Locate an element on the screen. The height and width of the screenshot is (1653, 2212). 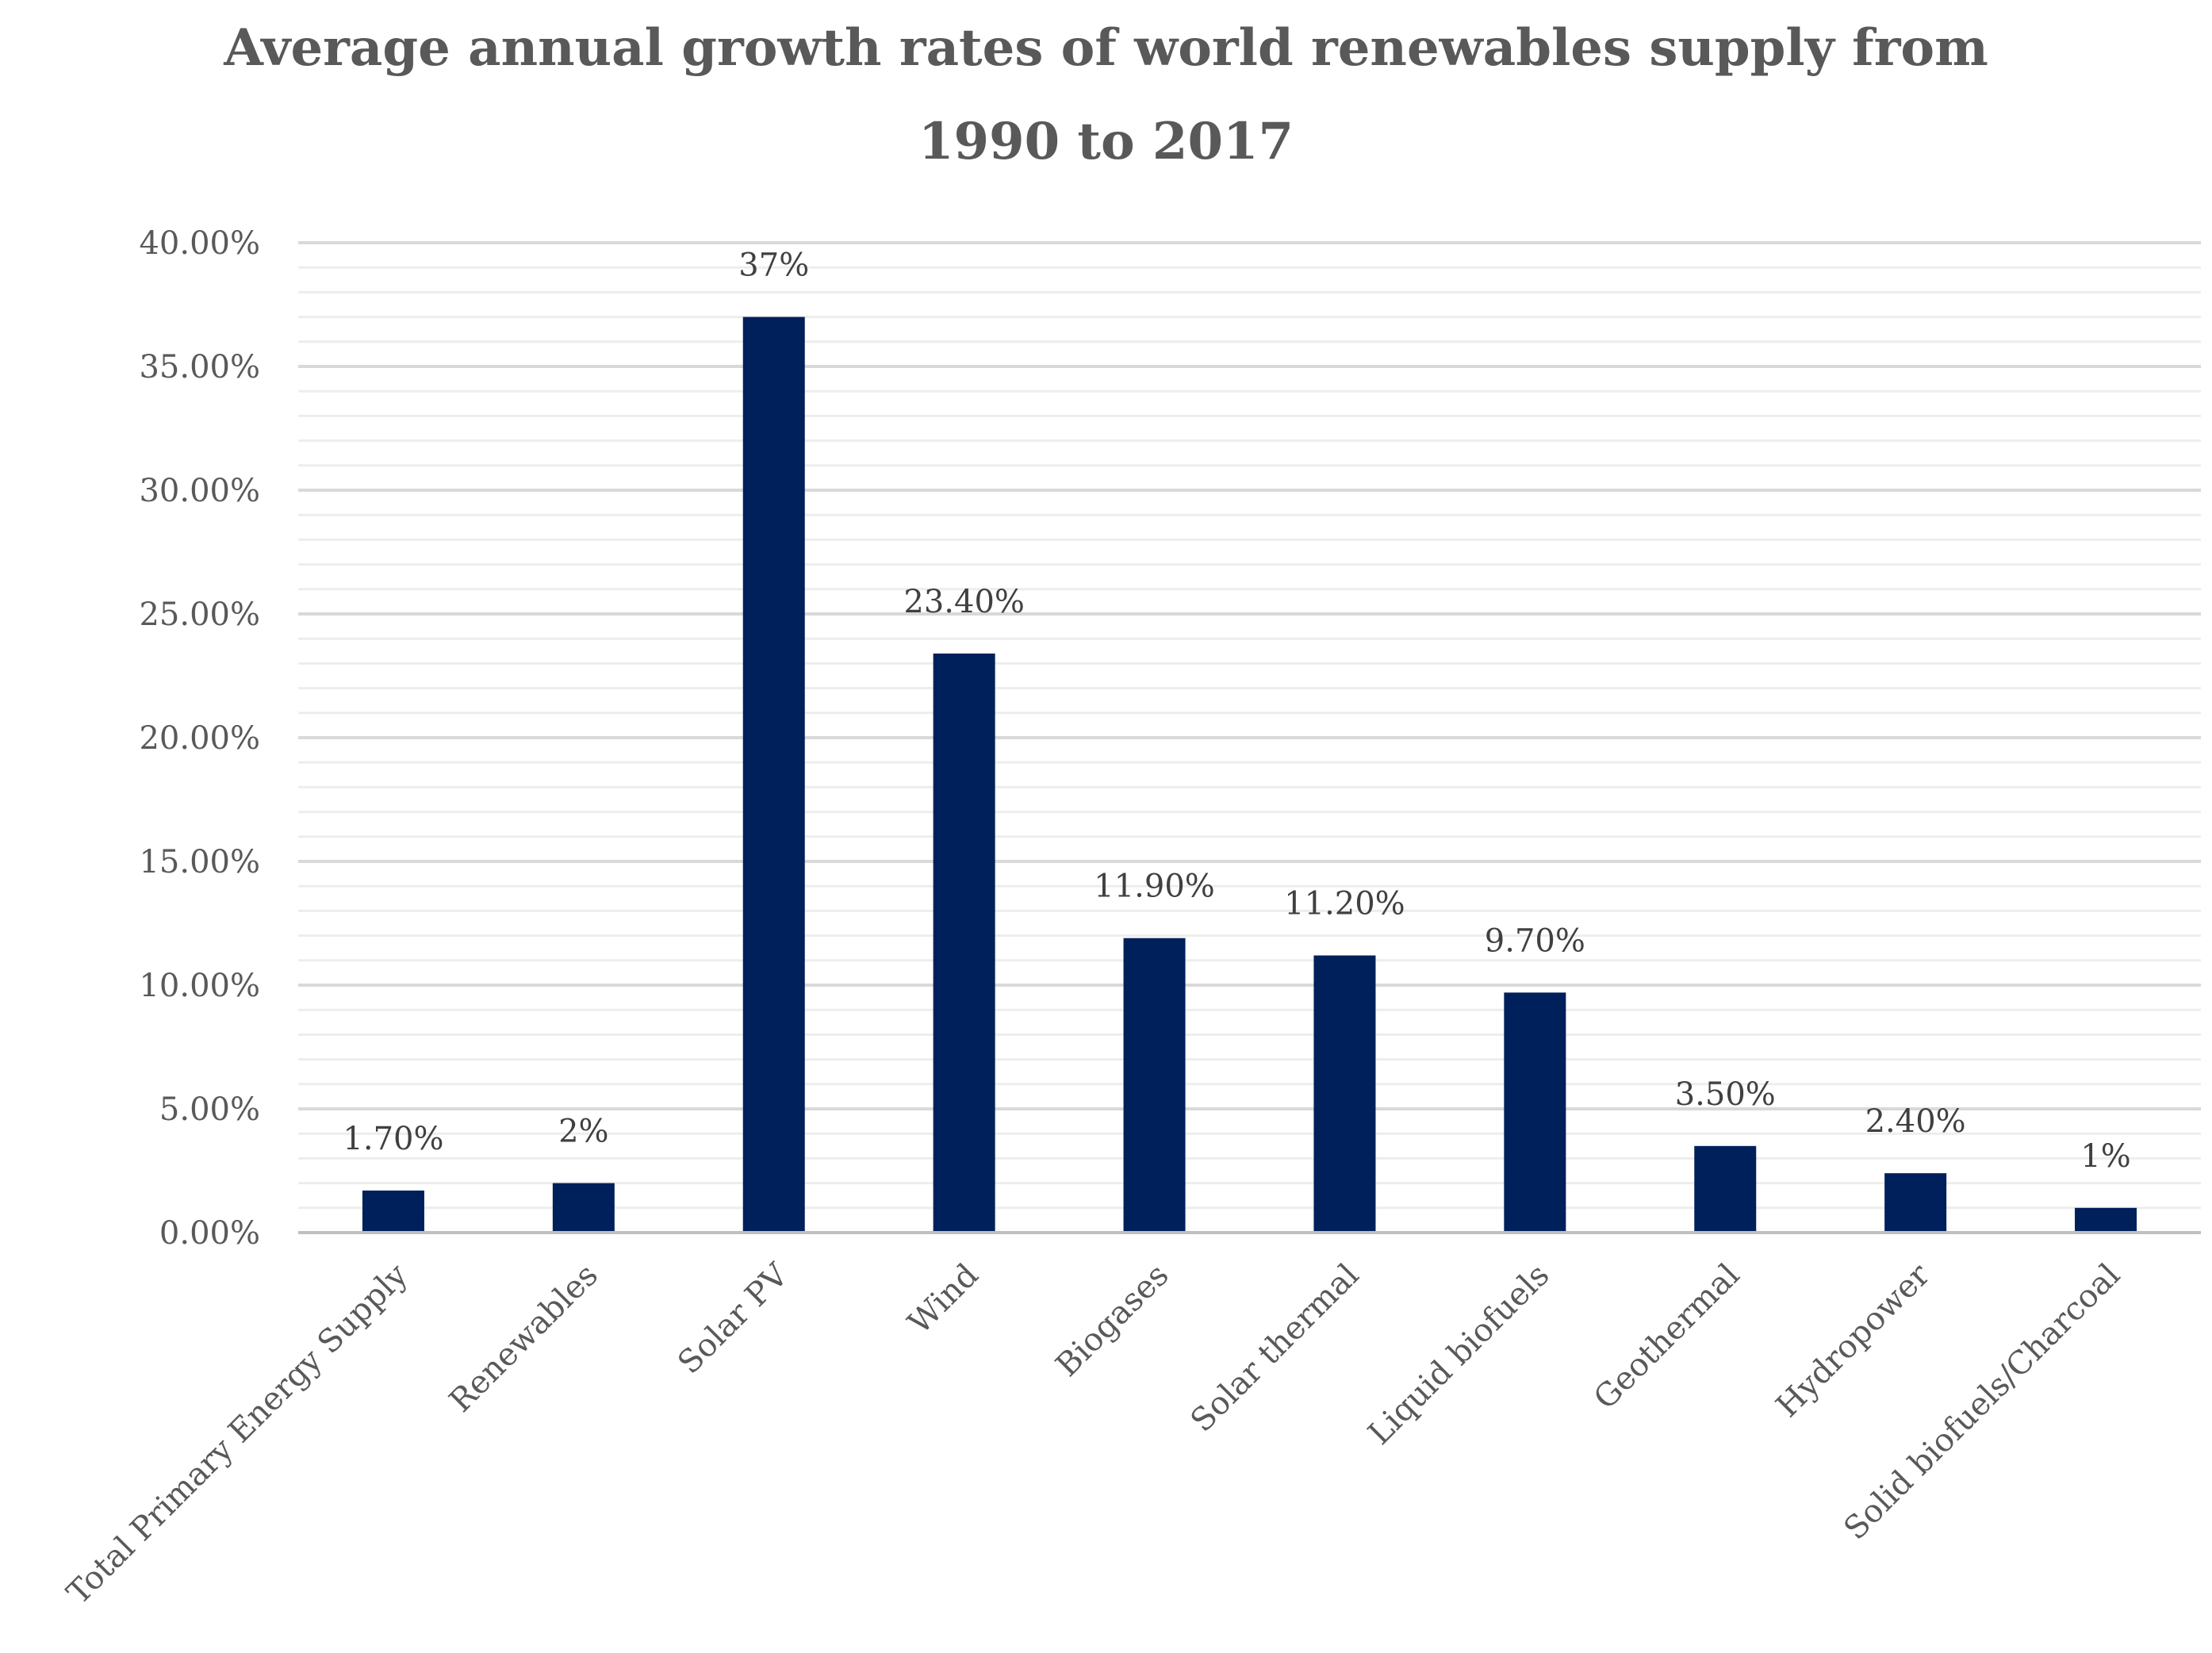
bar-data-label: 11.20% is located at coordinates (1344, 904).